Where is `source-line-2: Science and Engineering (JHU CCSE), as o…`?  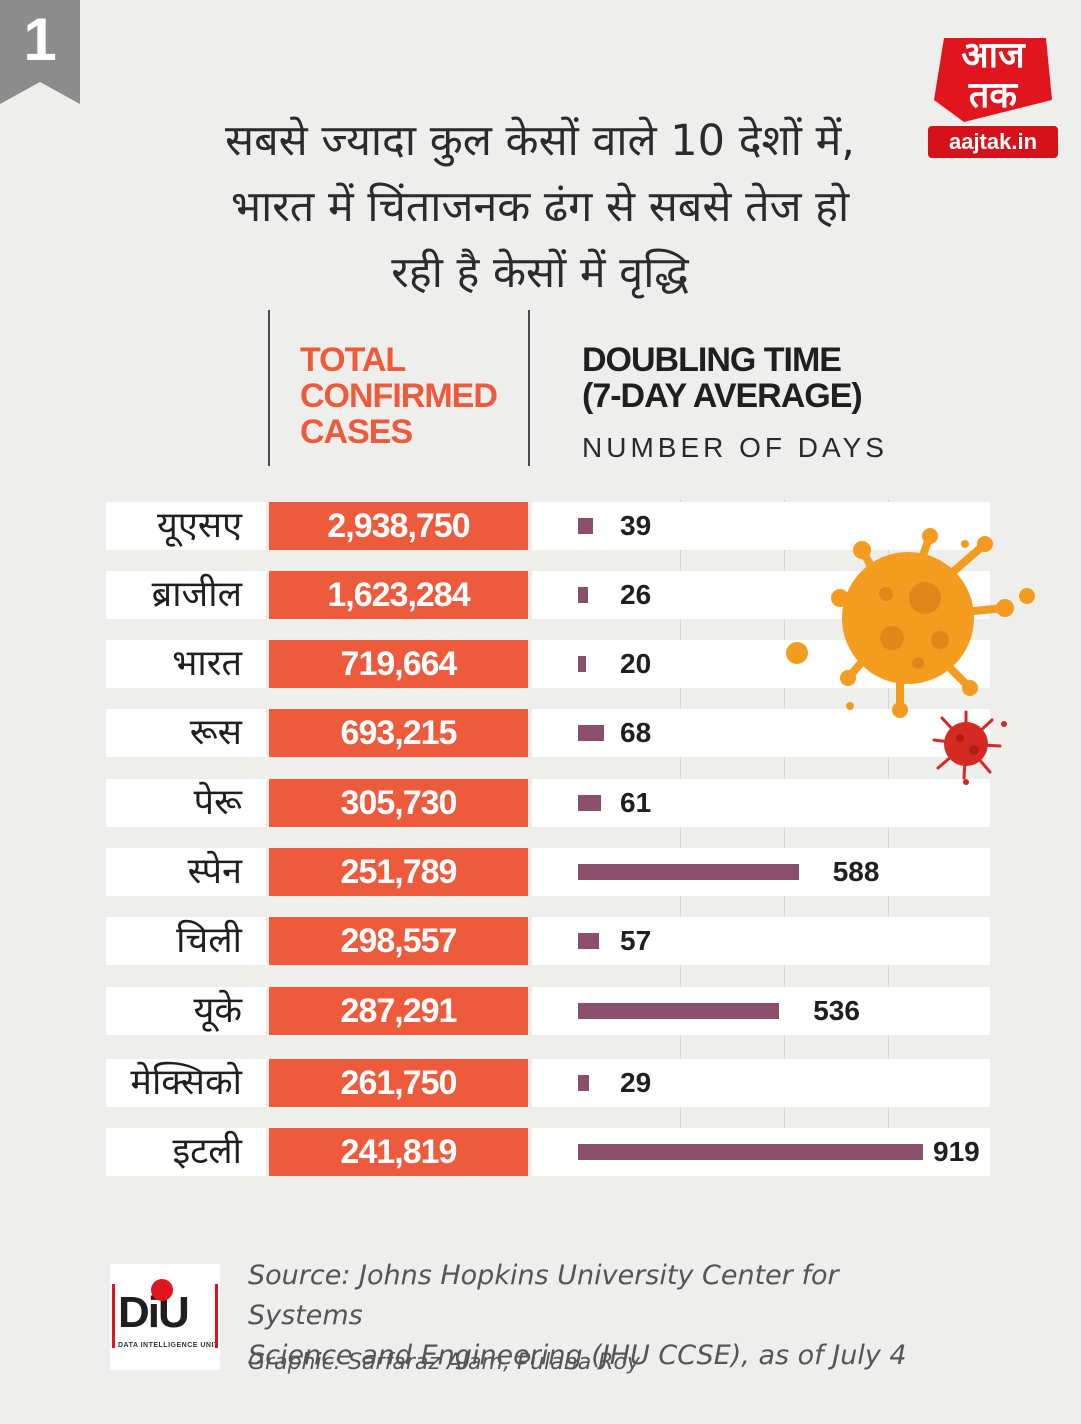 source-line-2: Science and Engineering (JHU CCSE), as o… is located at coordinates (577, 1355).